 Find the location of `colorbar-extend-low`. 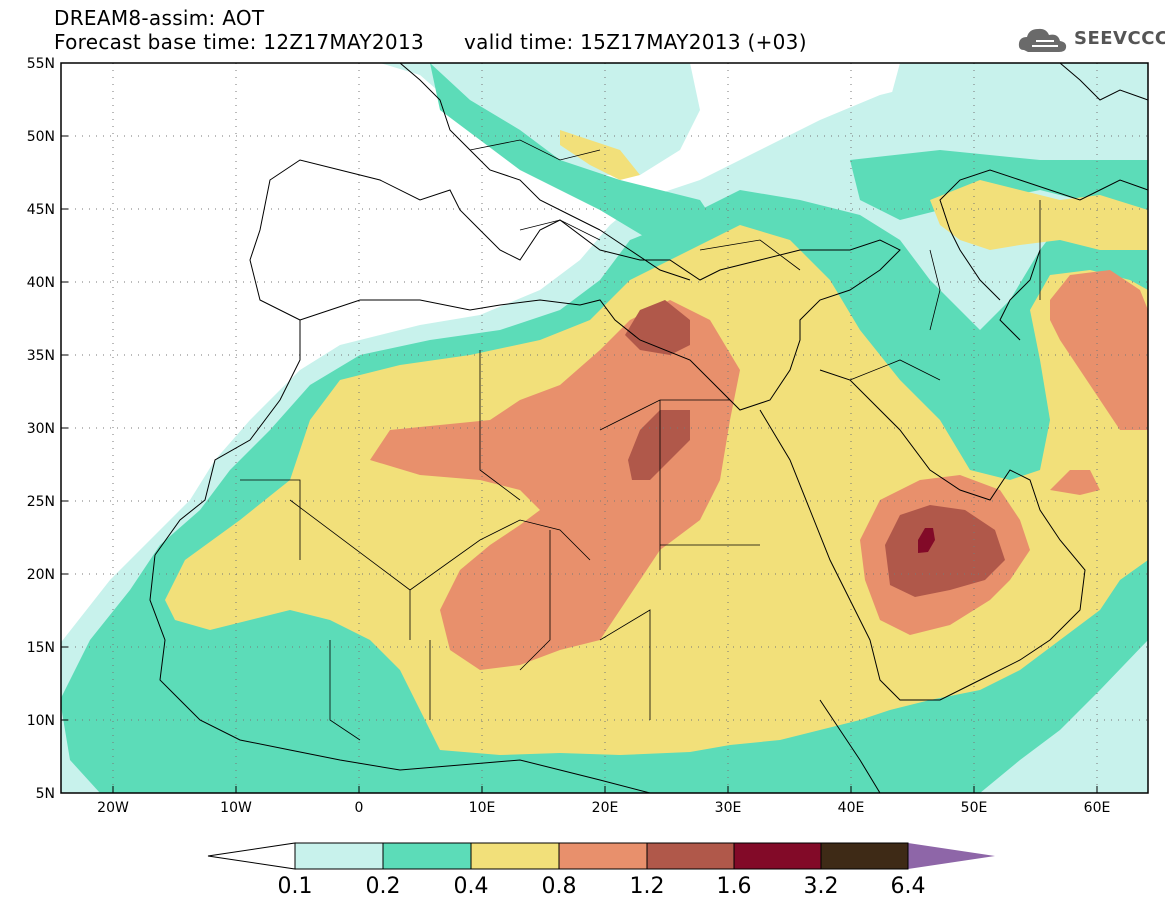

colorbar-extend-low is located at coordinates (251, 856).